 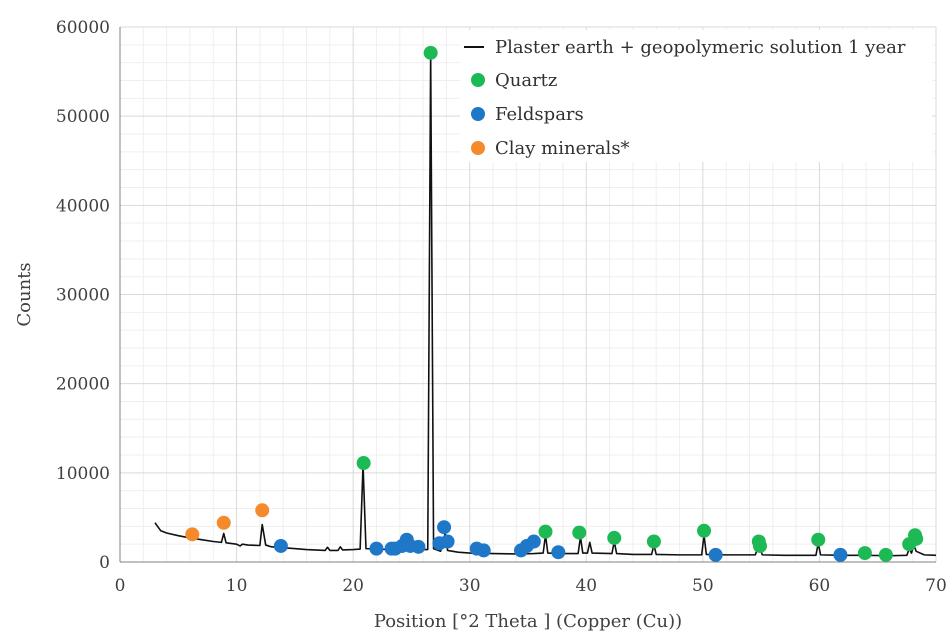 I want to click on y-tick-label: 60000, so click(x=83, y=28).